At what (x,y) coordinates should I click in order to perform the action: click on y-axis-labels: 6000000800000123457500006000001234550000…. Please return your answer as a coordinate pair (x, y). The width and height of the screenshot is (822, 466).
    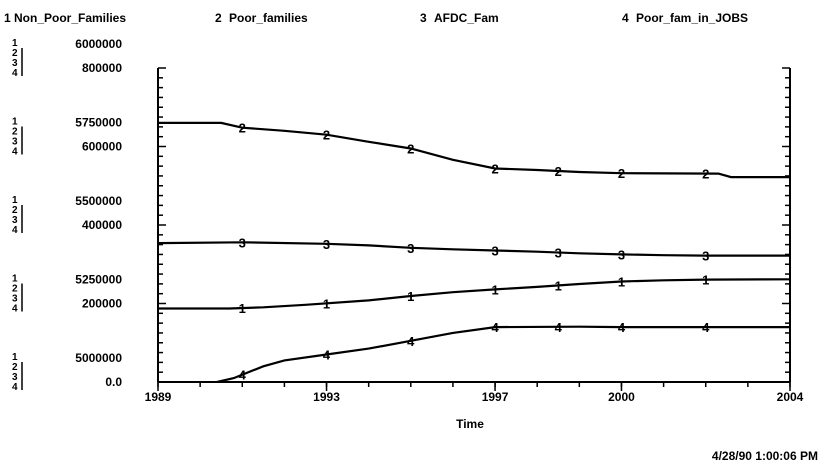
    Looking at the image, I should click on (67, 215).